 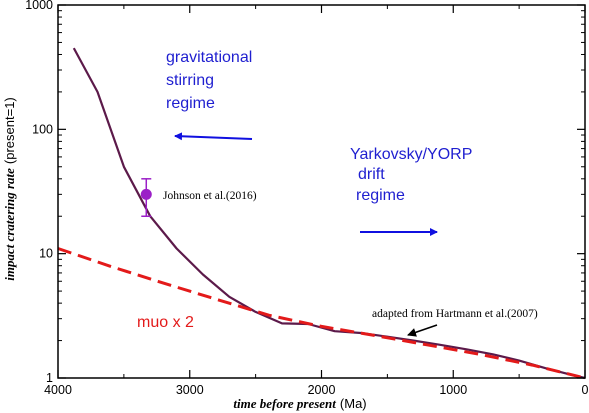 I want to click on y-tick-label-1: 10, so click(x=46, y=254).